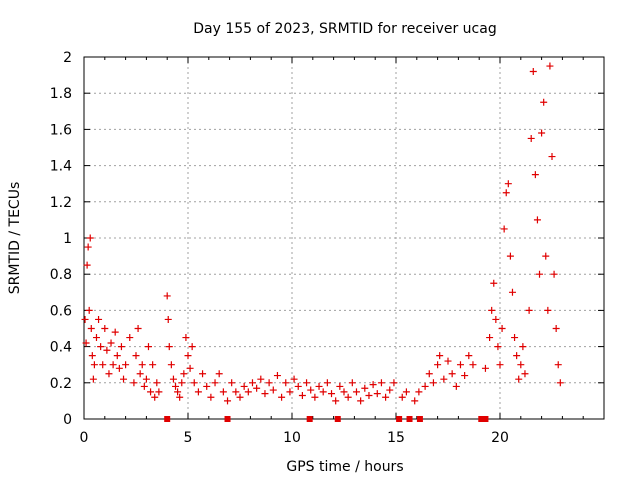 The height and width of the screenshot is (480, 640). Describe the element at coordinates (67, 239) in the screenshot. I see `y-tick-label: 1` at that location.